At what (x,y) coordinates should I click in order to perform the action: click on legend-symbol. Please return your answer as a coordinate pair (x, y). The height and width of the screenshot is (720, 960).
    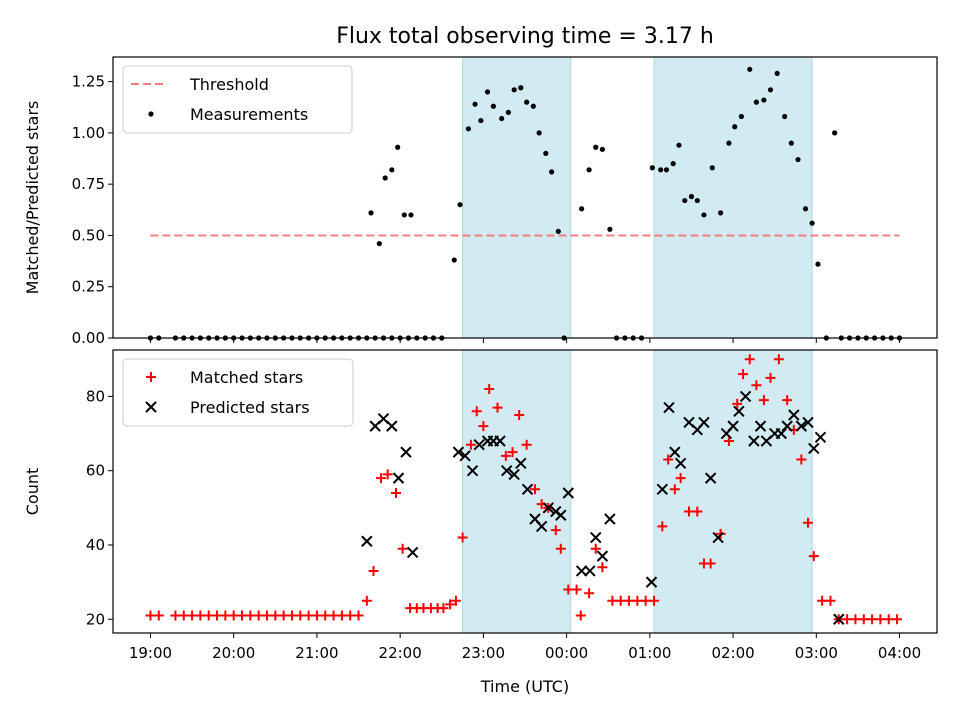
    Looking at the image, I should click on (151, 377).